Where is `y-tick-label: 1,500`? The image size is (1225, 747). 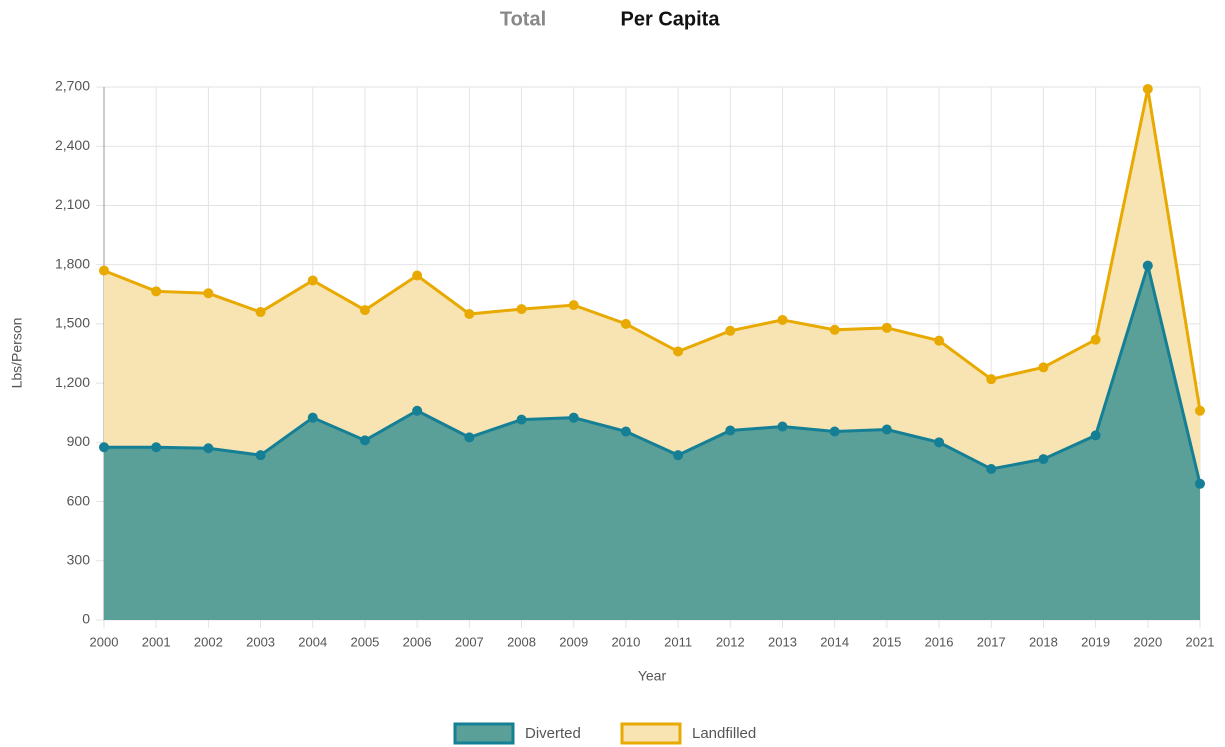
y-tick-label: 1,500 is located at coordinates (72, 323).